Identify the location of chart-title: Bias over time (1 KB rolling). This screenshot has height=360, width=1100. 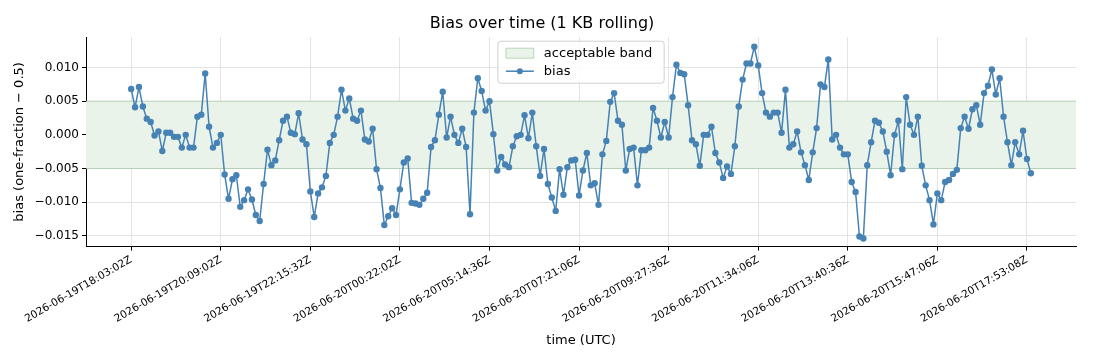
(542, 22).